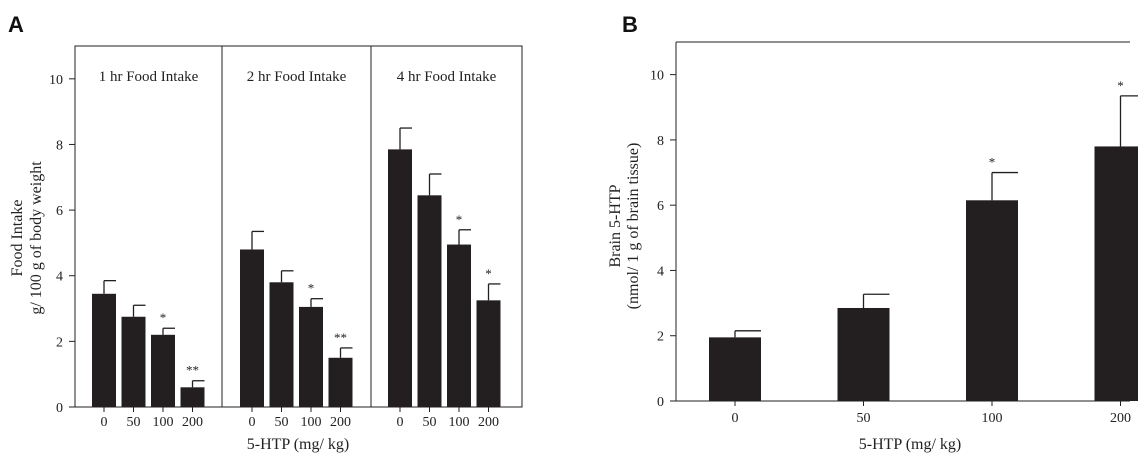 Image resolution: width=1138 pixels, height=462 pixels. What do you see at coordinates (660, 206) in the screenshot?
I see `panel-b-y-tick-label: 6` at bounding box center [660, 206].